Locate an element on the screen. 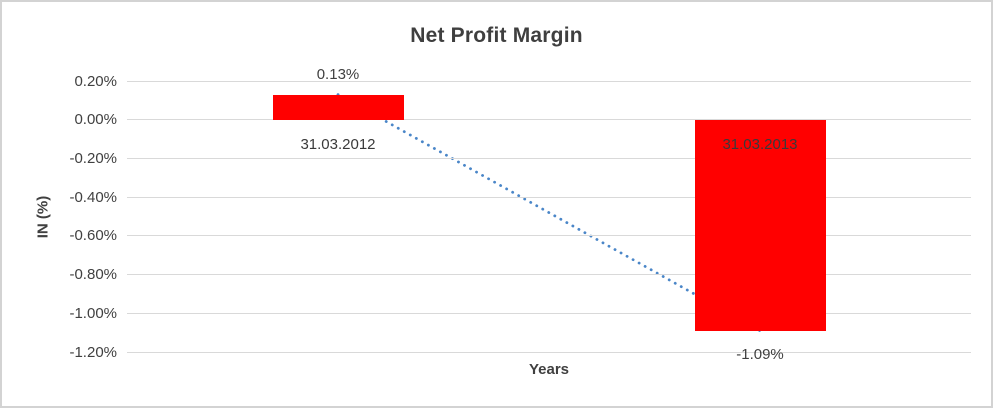 Image resolution: width=993 pixels, height=408 pixels. category-label: 31.03.2012 is located at coordinates (338, 144).